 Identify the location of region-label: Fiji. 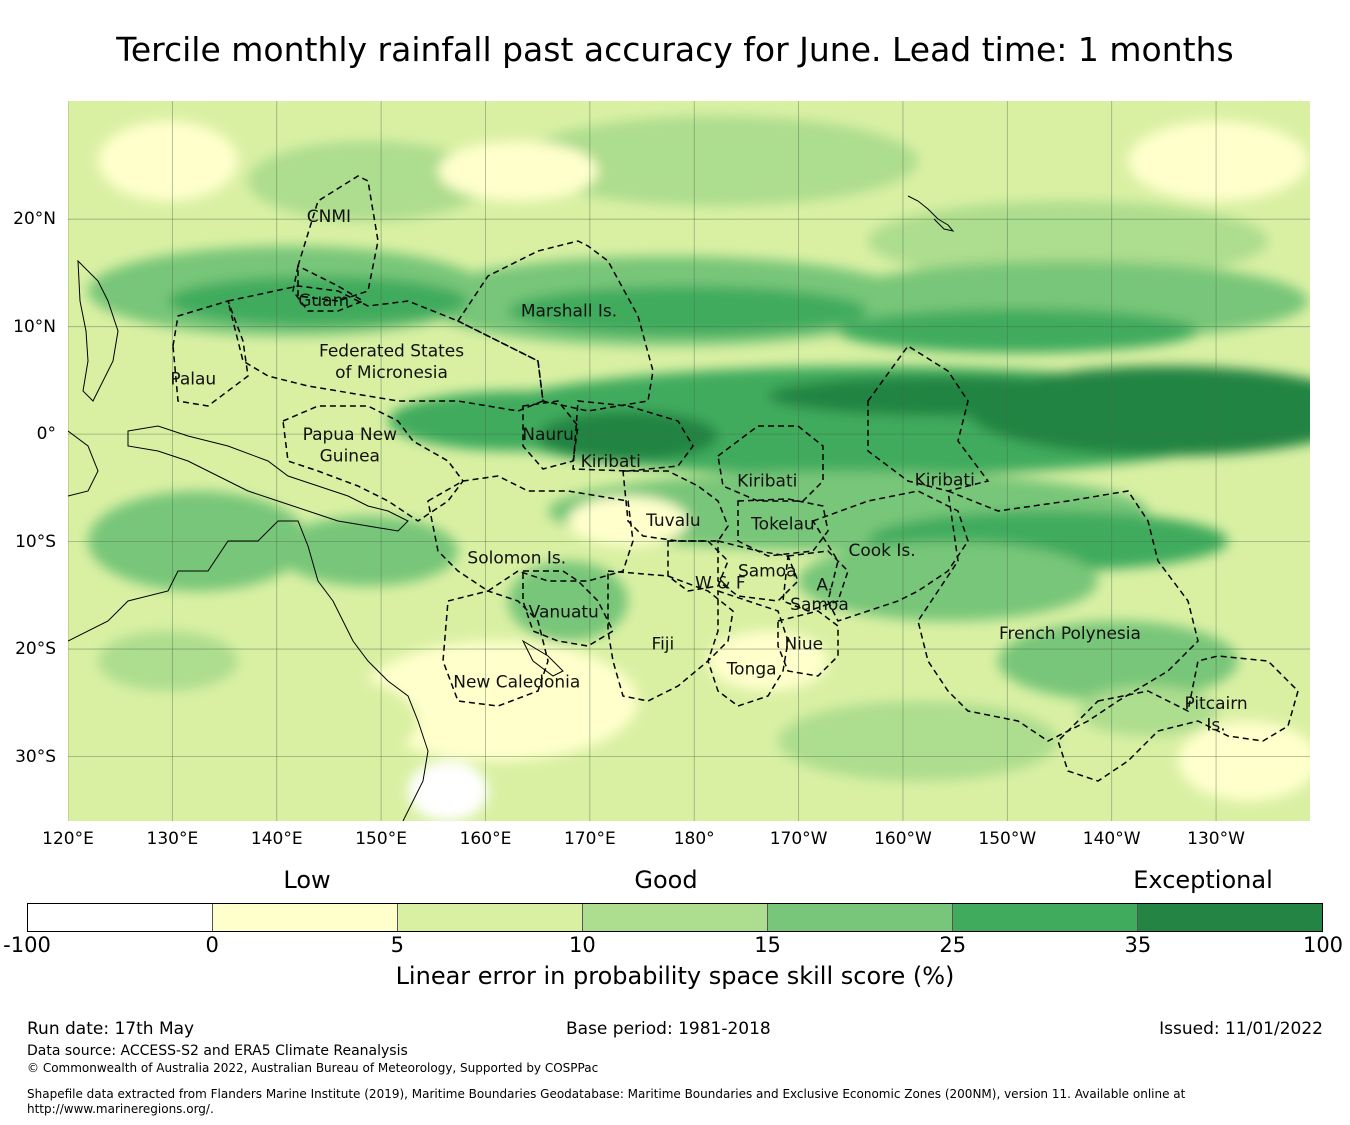
(663, 645).